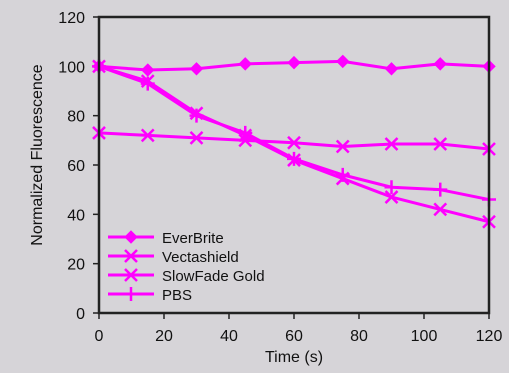  I want to click on x-axis-title: Time (s), so click(294, 357).